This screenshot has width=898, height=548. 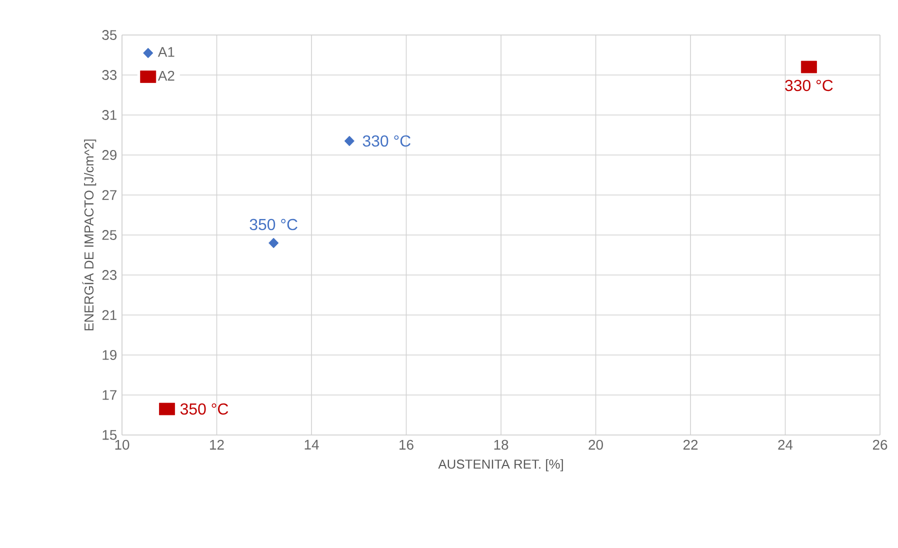 What do you see at coordinates (311, 445) in the screenshot?
I see `x-tick-label: 14` at bounding box center [311, 445].